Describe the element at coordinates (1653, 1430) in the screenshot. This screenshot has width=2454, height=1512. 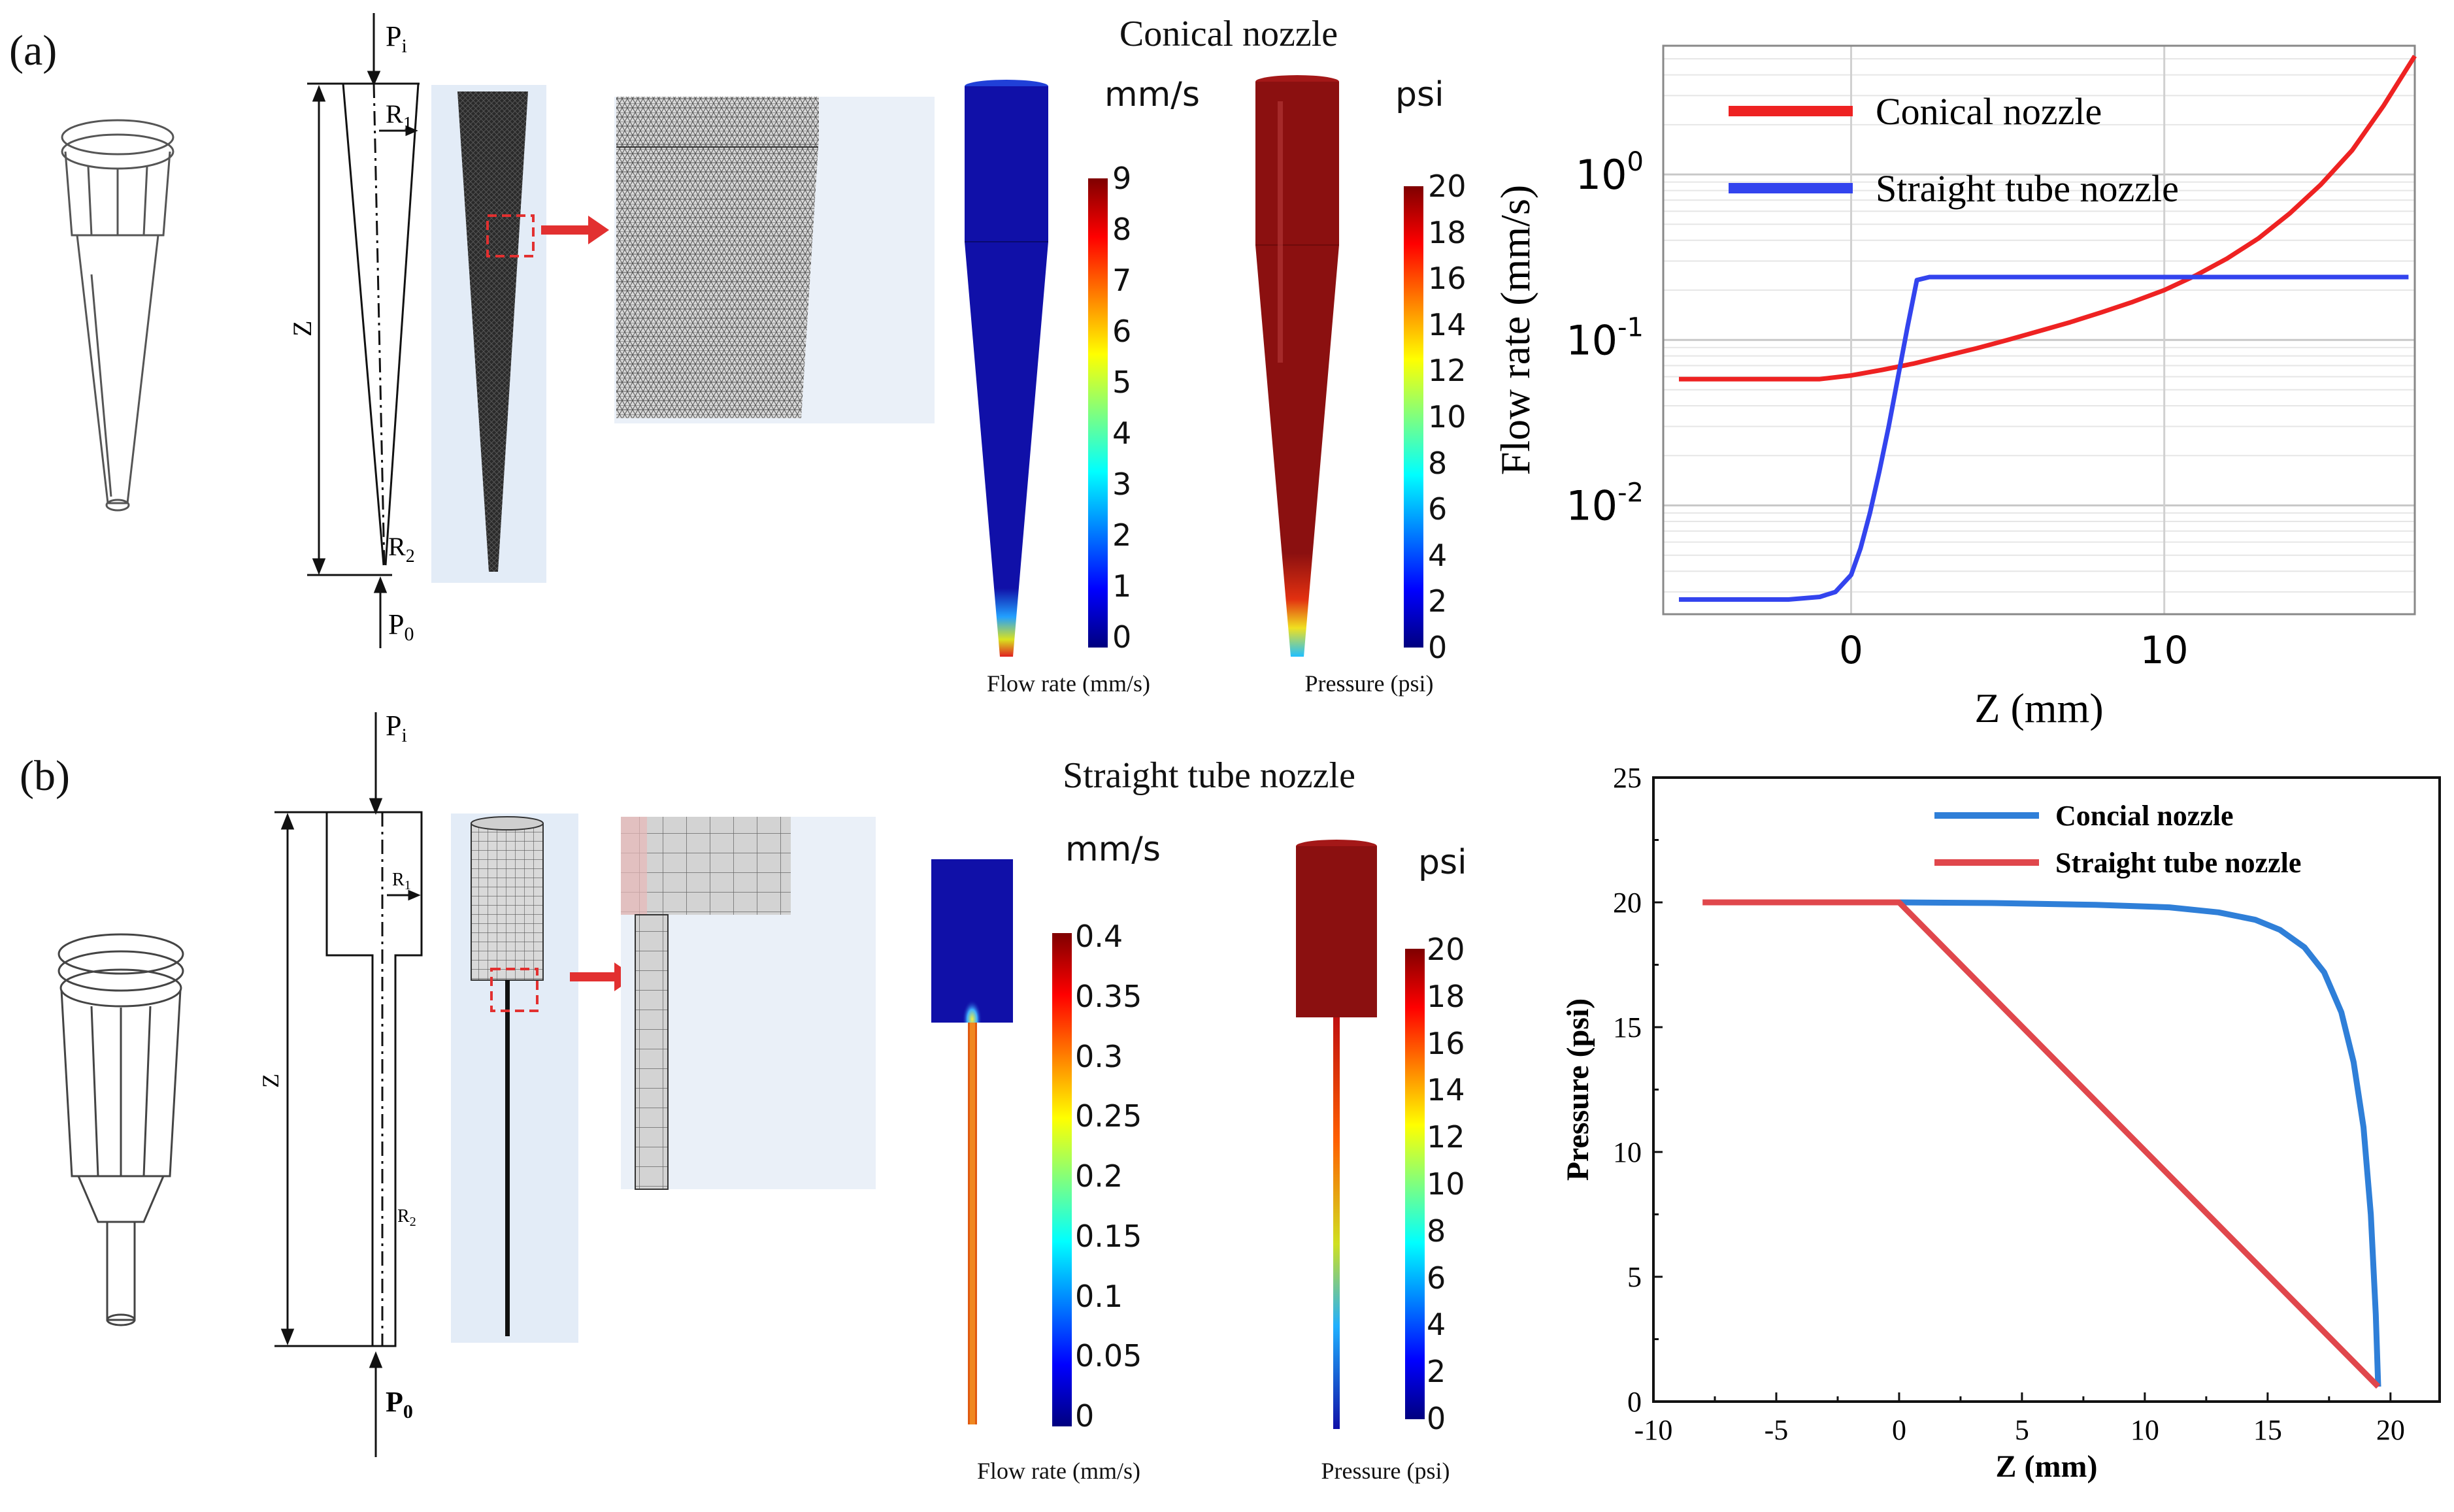
I see `x-tick-label: -10` at that location.